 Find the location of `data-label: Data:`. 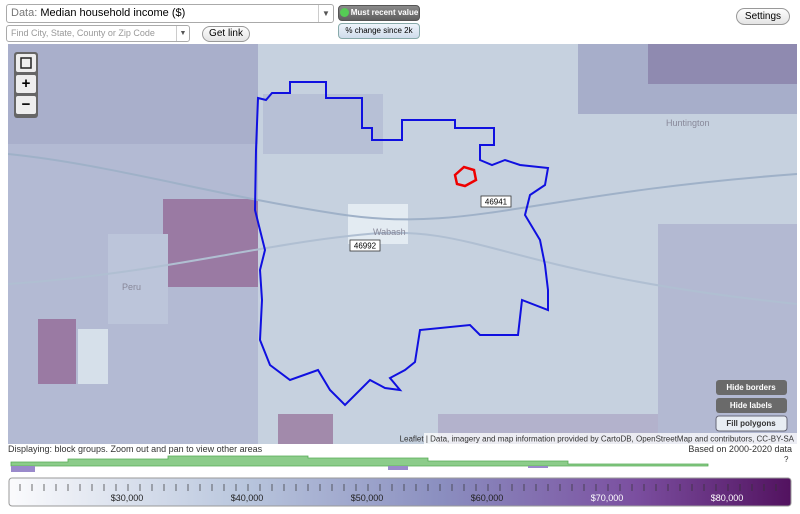

data-label: Data: is located at coordinates (24, 13).